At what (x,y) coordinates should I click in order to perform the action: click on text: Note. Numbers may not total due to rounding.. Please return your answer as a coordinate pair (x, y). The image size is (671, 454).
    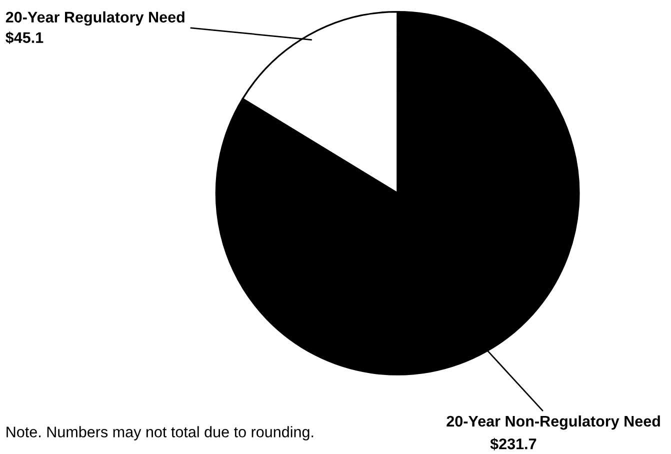
    Looking at the image, I should click on (160, 433).